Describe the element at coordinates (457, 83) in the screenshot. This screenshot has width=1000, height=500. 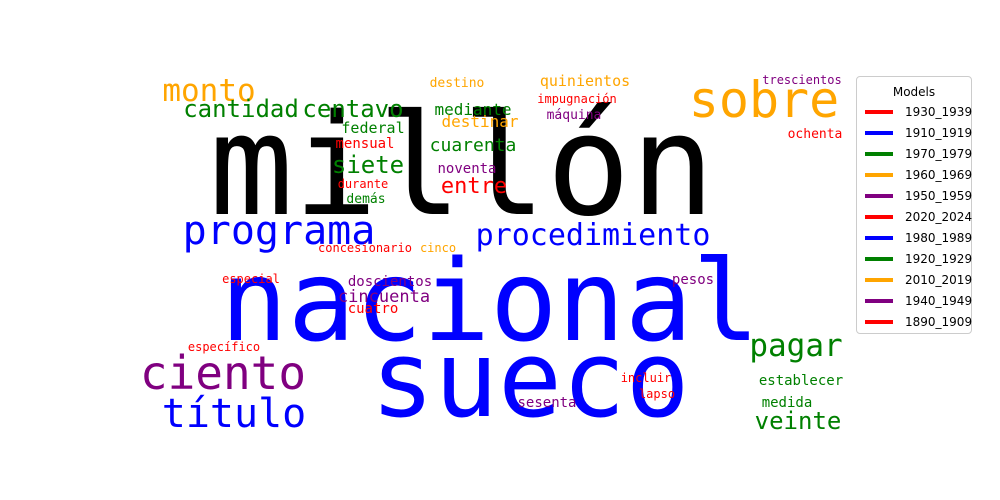
I see `word-destino: destino` at that location.